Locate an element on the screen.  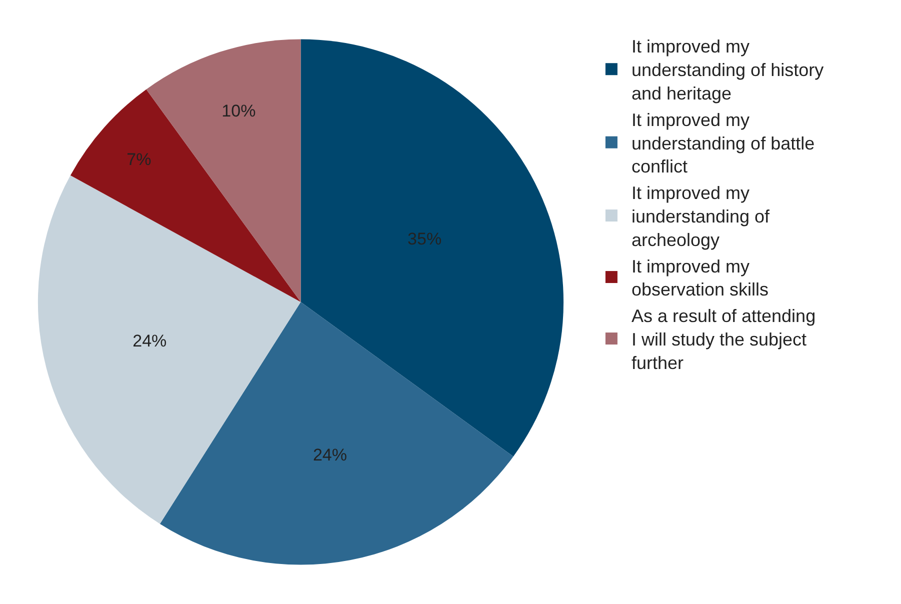
legend-label: It improved my observation skills is located at coordinates (700, 278).